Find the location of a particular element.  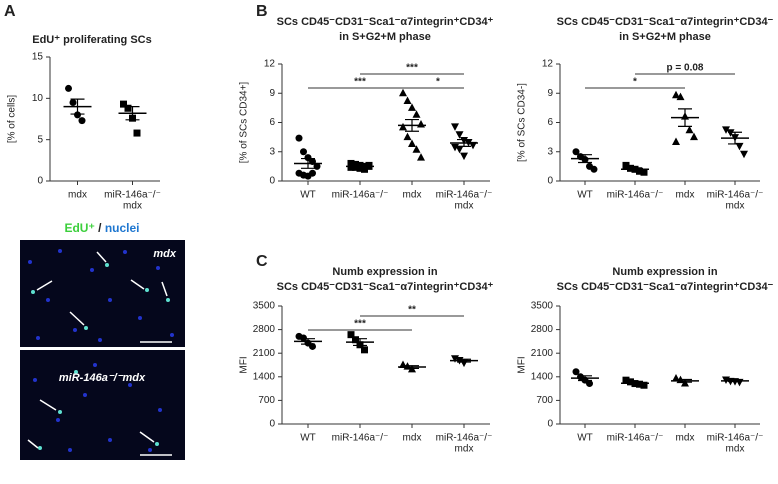

micrograph: mdx miR-146a⁻/⁻mdx is located at coordinates (102, 352).